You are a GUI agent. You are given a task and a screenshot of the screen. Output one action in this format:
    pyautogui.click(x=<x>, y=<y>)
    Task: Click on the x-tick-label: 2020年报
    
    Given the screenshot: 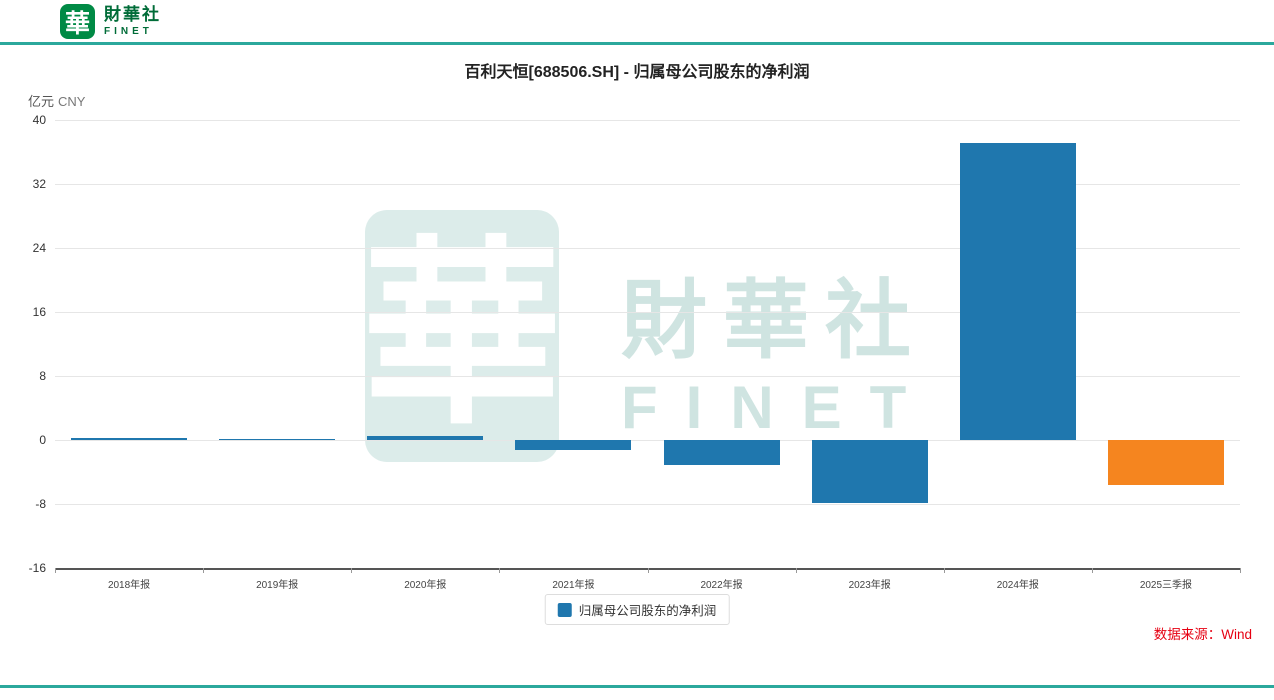 What is the action you would take?
    pyautogui.click(x=425, y=585)
    